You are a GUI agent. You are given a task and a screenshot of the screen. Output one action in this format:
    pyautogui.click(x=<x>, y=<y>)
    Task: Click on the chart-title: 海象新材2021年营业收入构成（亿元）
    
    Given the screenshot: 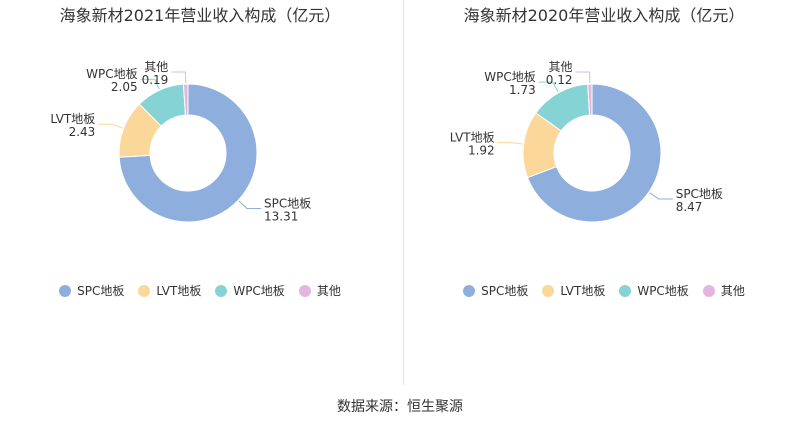 What is the action you would take?
    pyautogui.click(x=200, y=15)
    